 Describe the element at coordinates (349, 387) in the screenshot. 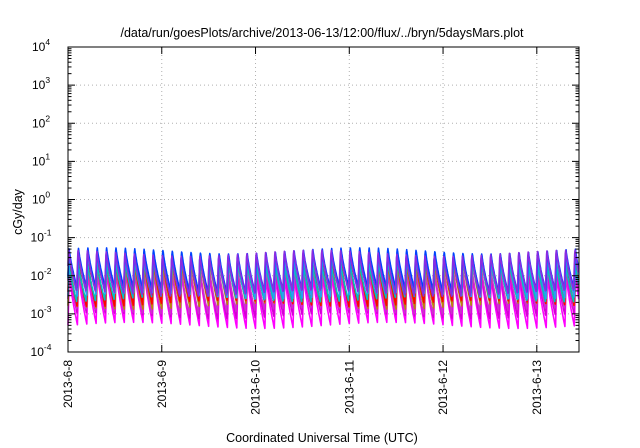

I see `x-tick-label: 2013-6-11` at that location.